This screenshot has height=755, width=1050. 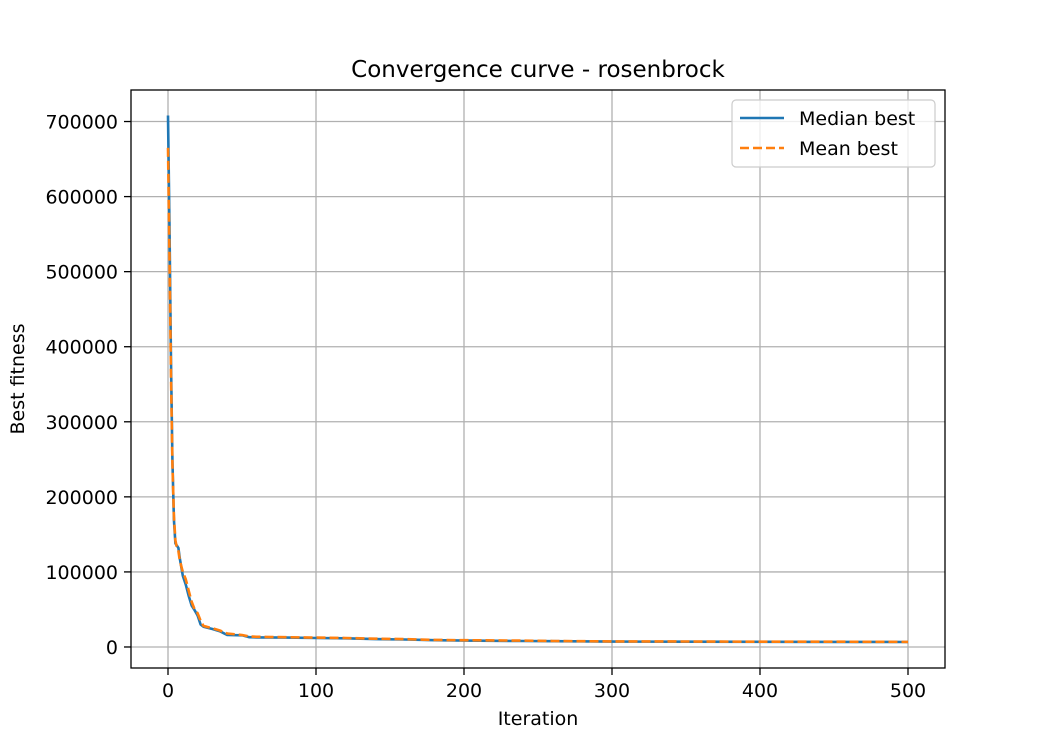 I want to click on y-tick-label: 0, so click(x=112, y=648).